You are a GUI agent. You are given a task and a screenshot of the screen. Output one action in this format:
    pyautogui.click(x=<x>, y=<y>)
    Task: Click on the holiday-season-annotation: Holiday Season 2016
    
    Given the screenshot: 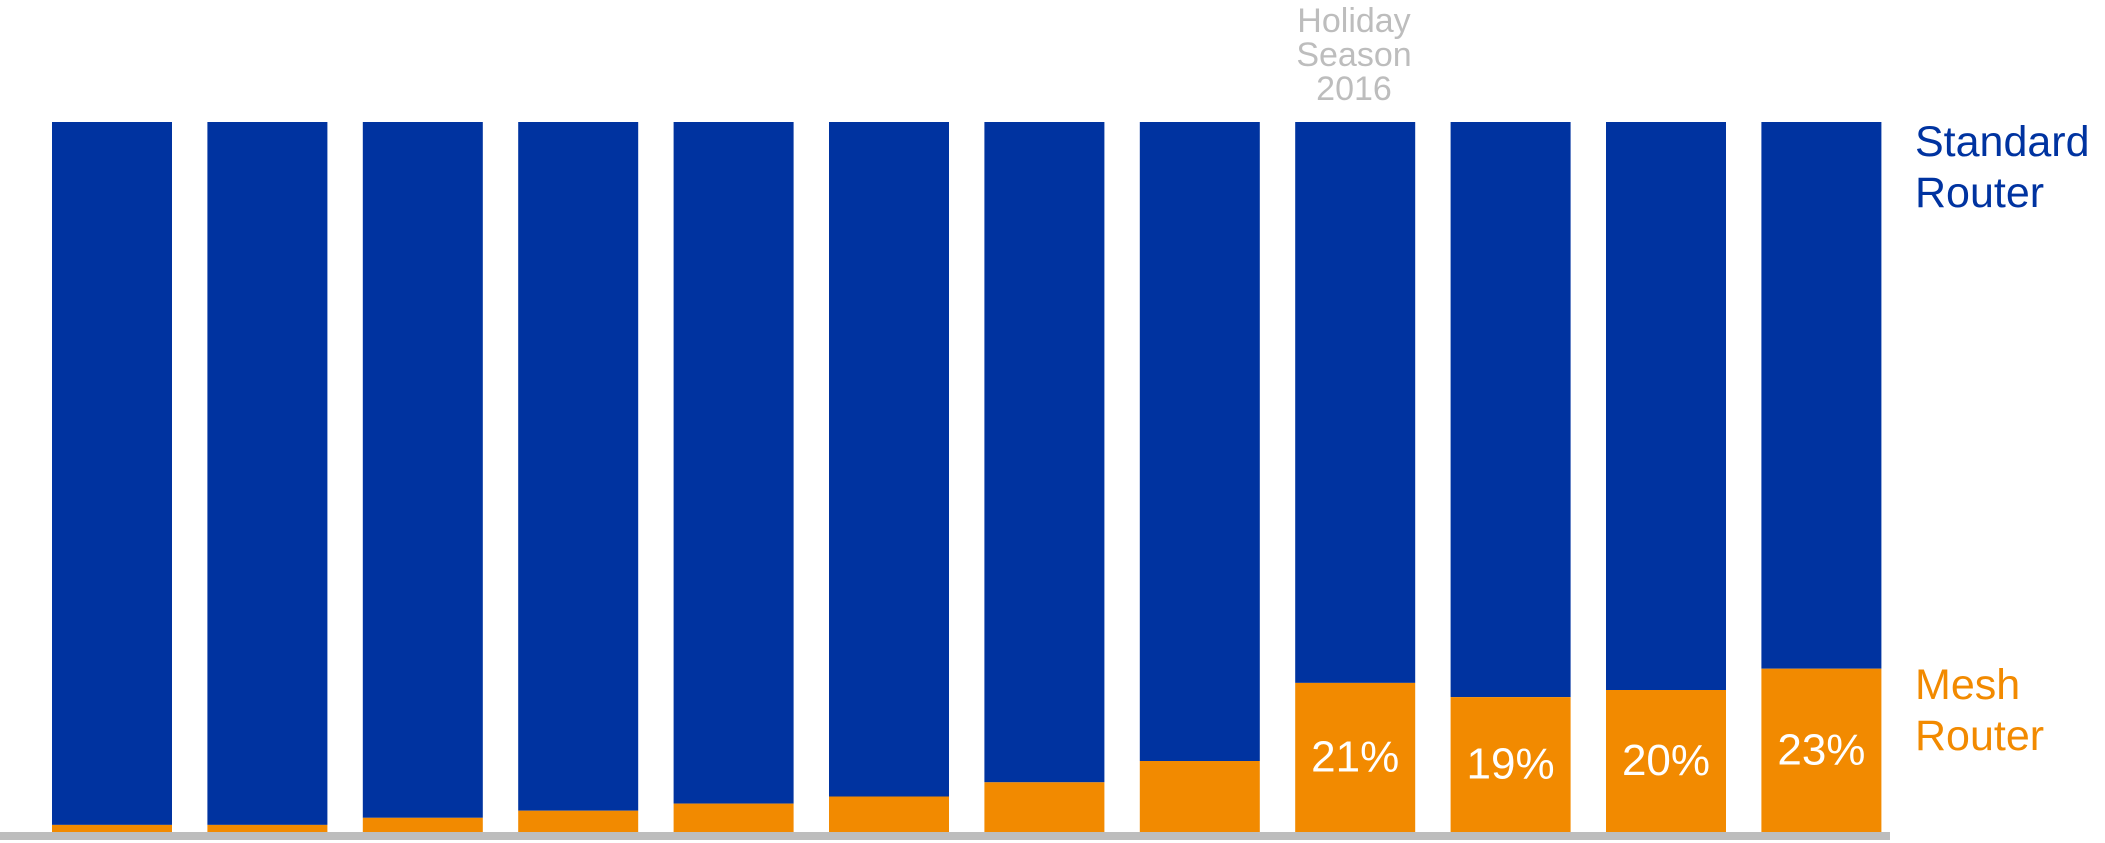 What is the action you would take?
    pyautogui.click(x=1354, y=55)
    